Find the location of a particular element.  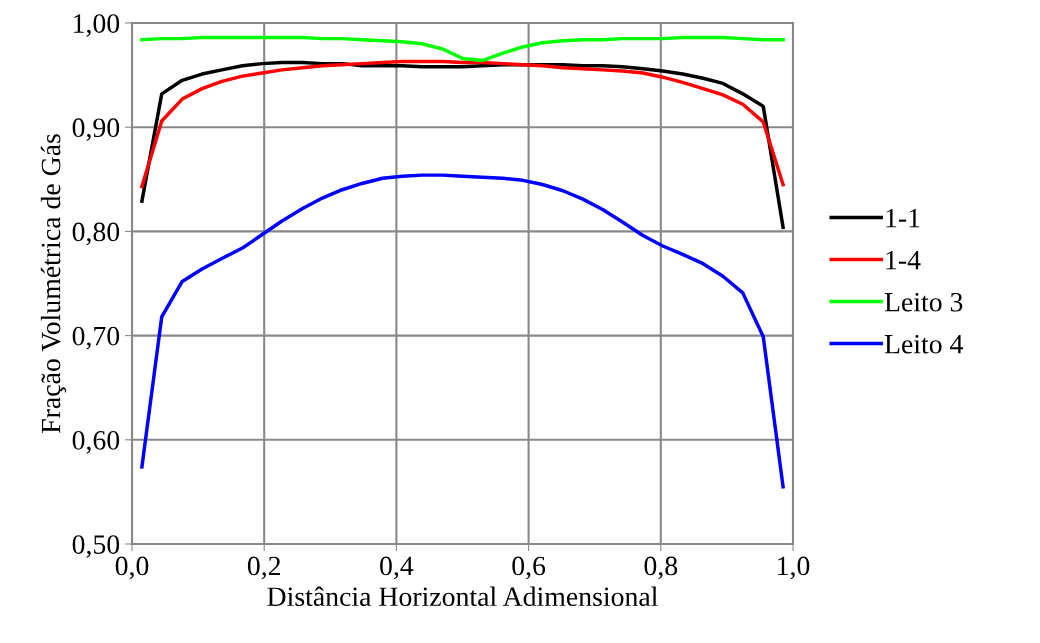

y-tick-label: 0,50 is located at coordinates (96, 546).